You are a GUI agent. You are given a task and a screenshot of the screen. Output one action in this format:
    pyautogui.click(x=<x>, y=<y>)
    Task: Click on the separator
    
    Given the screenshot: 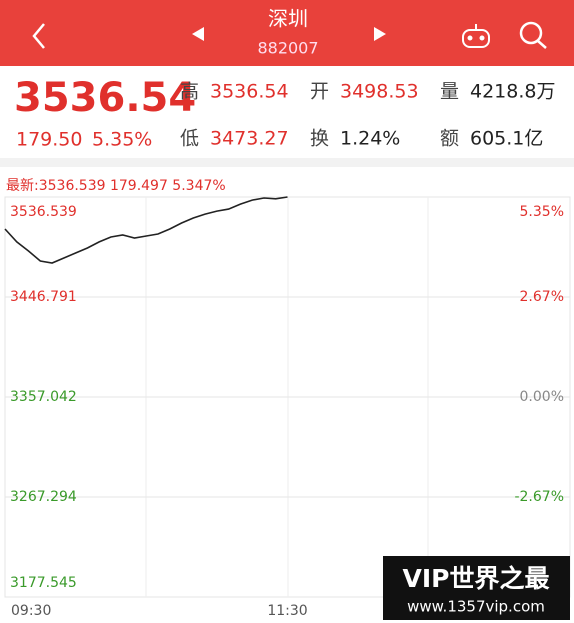 What is the action you would take?
    pyautogui.click(x=287, y=162)
    